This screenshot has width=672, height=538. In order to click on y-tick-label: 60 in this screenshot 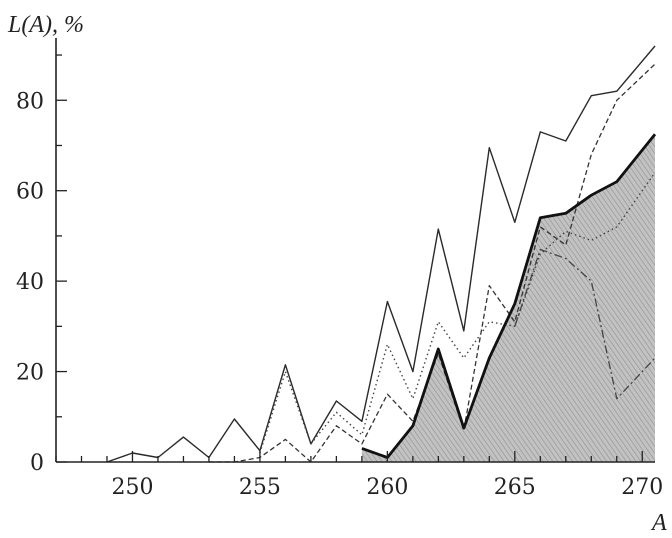, I will do `click(30, 192)`.